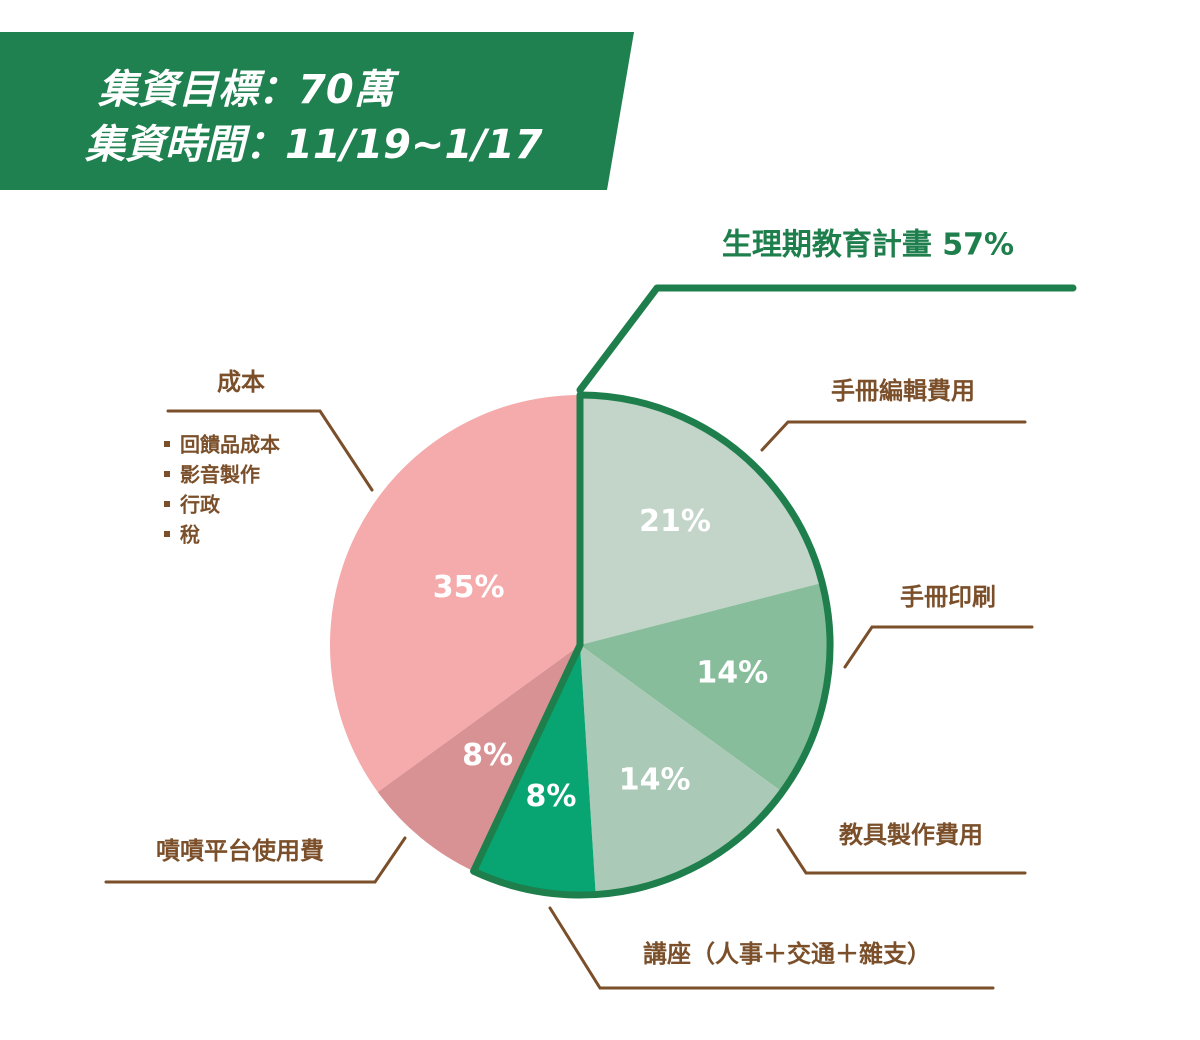  I want to click on header-banner, so click(317, 111).